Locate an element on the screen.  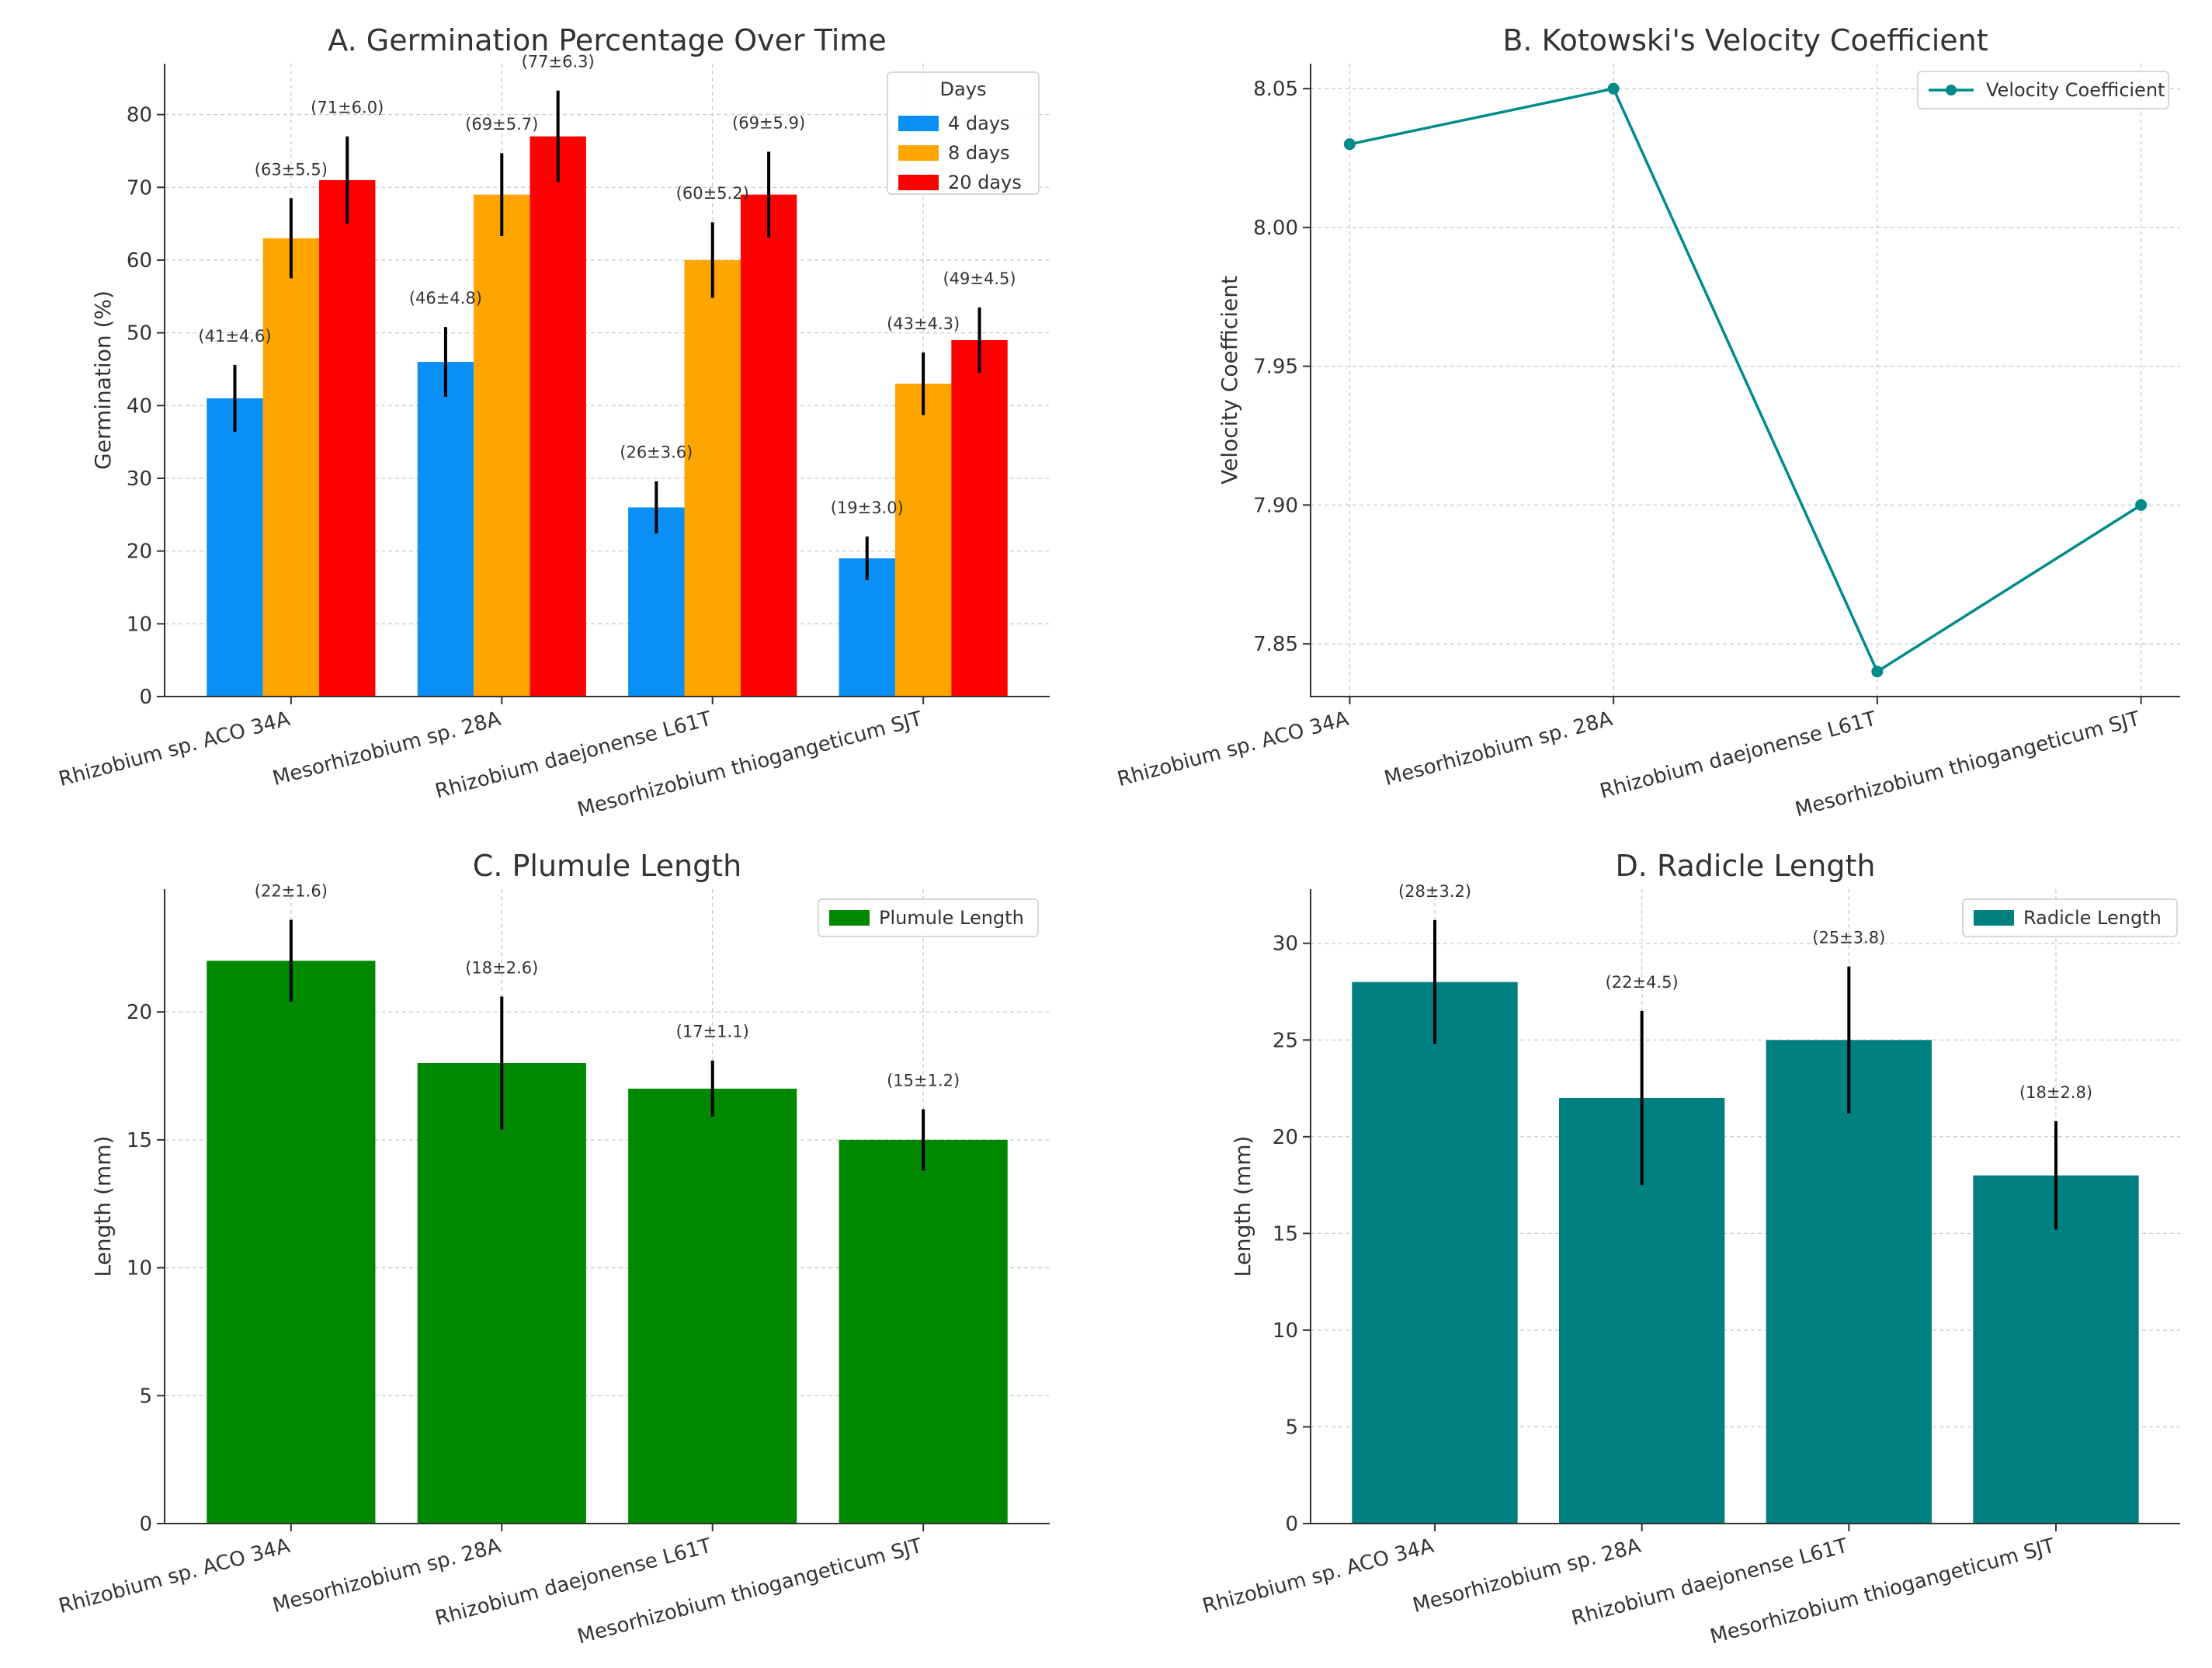
y-tick-label: 60 is located at coordinates (139, 261).